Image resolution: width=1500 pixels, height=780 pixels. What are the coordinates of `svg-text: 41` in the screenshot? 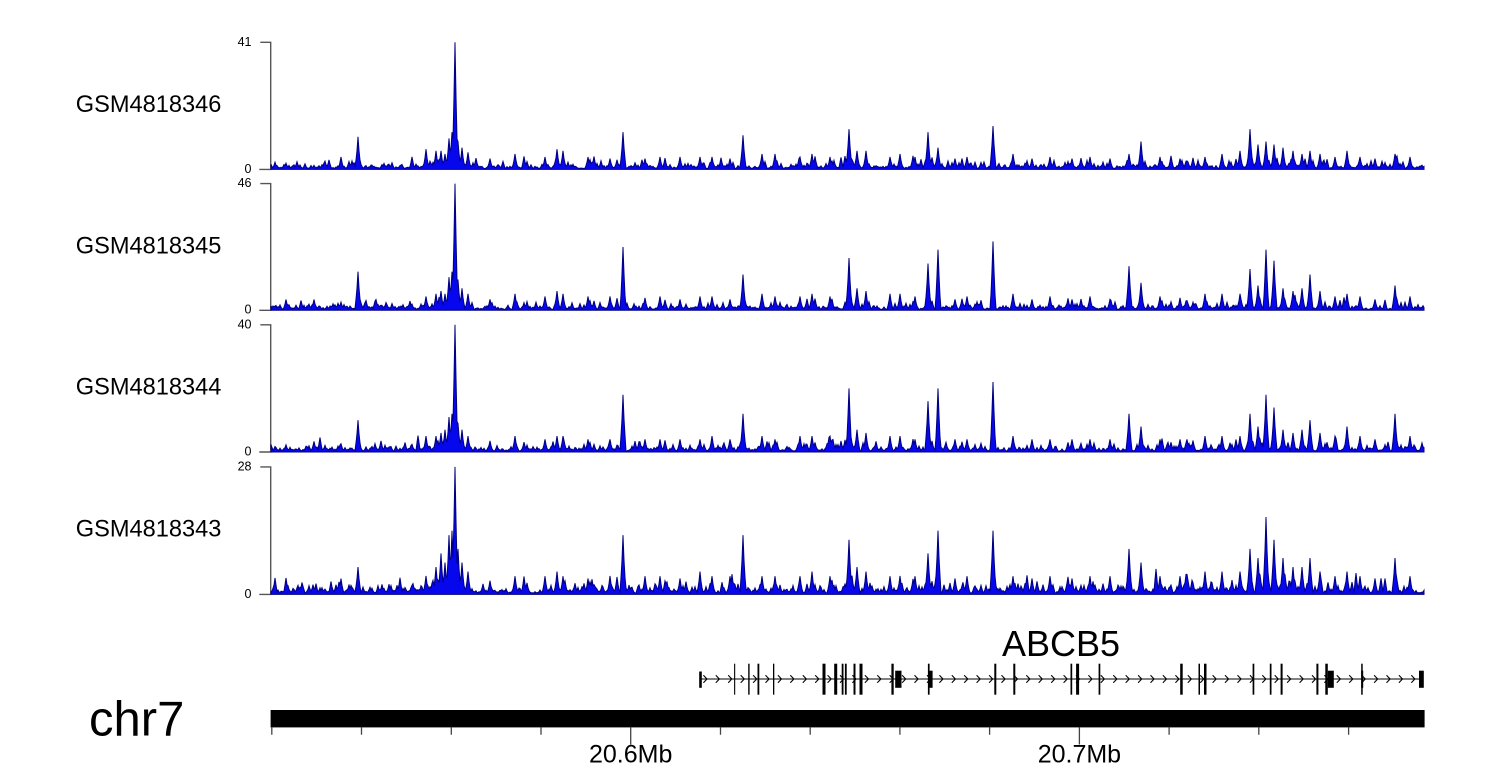 It's located at (245, 42).